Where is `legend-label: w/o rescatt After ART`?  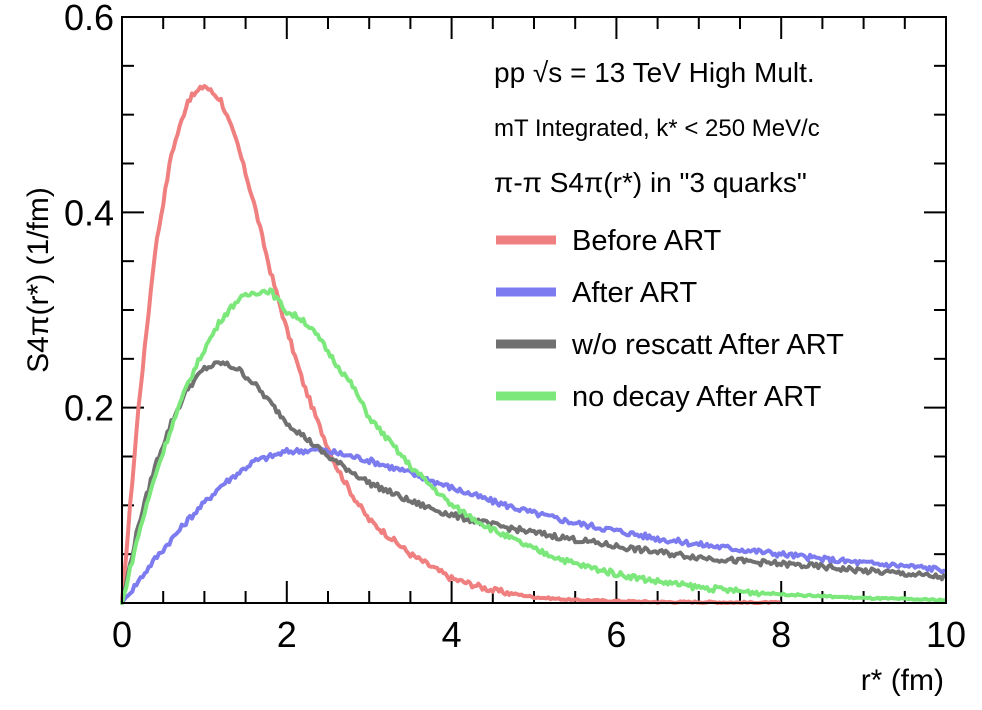 legend-label: w/o rescatt After ART is located at coordinates (707, 345).